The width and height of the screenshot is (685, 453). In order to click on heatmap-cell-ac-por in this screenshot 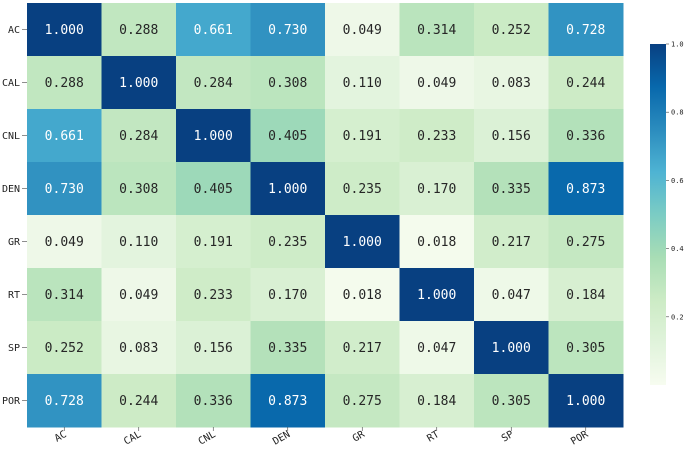, I will do `click(586, 30)`.